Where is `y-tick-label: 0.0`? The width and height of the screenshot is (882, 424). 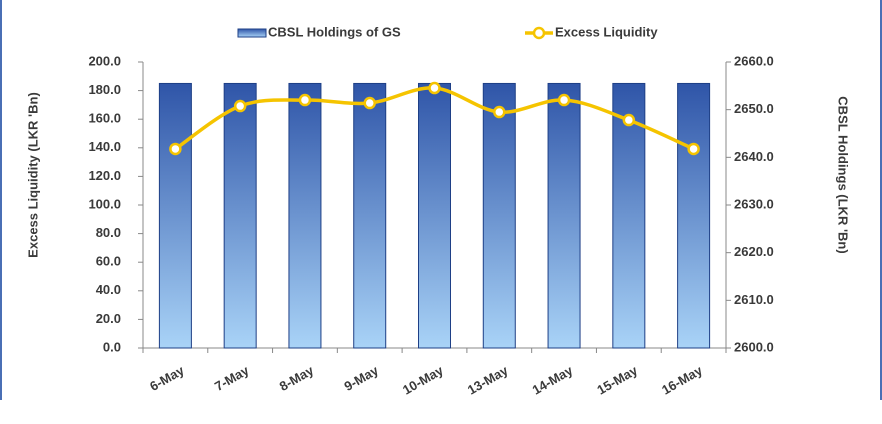
y-tick-label: 0.0 is located at coordinates (112, 346).